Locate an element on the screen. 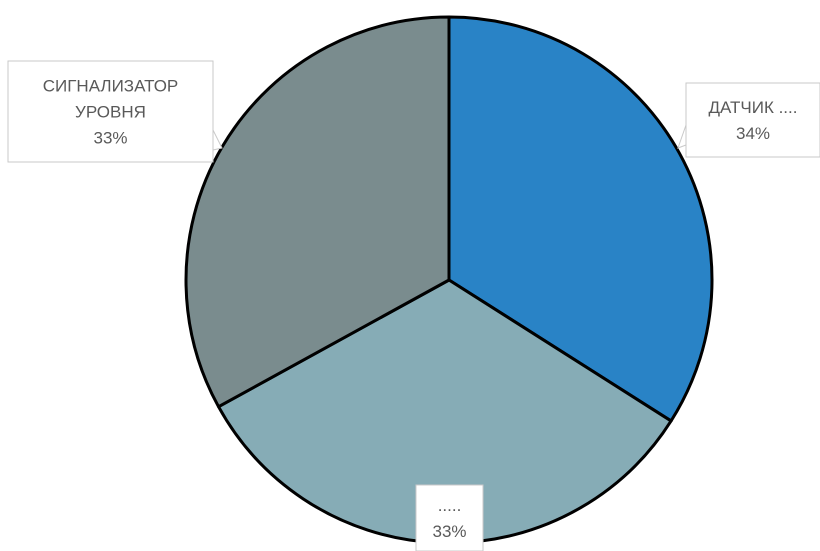  data-label-3: СИГНАЛИЗАТОР УРОВНЯ 33% is located at coordinates (115, 111).